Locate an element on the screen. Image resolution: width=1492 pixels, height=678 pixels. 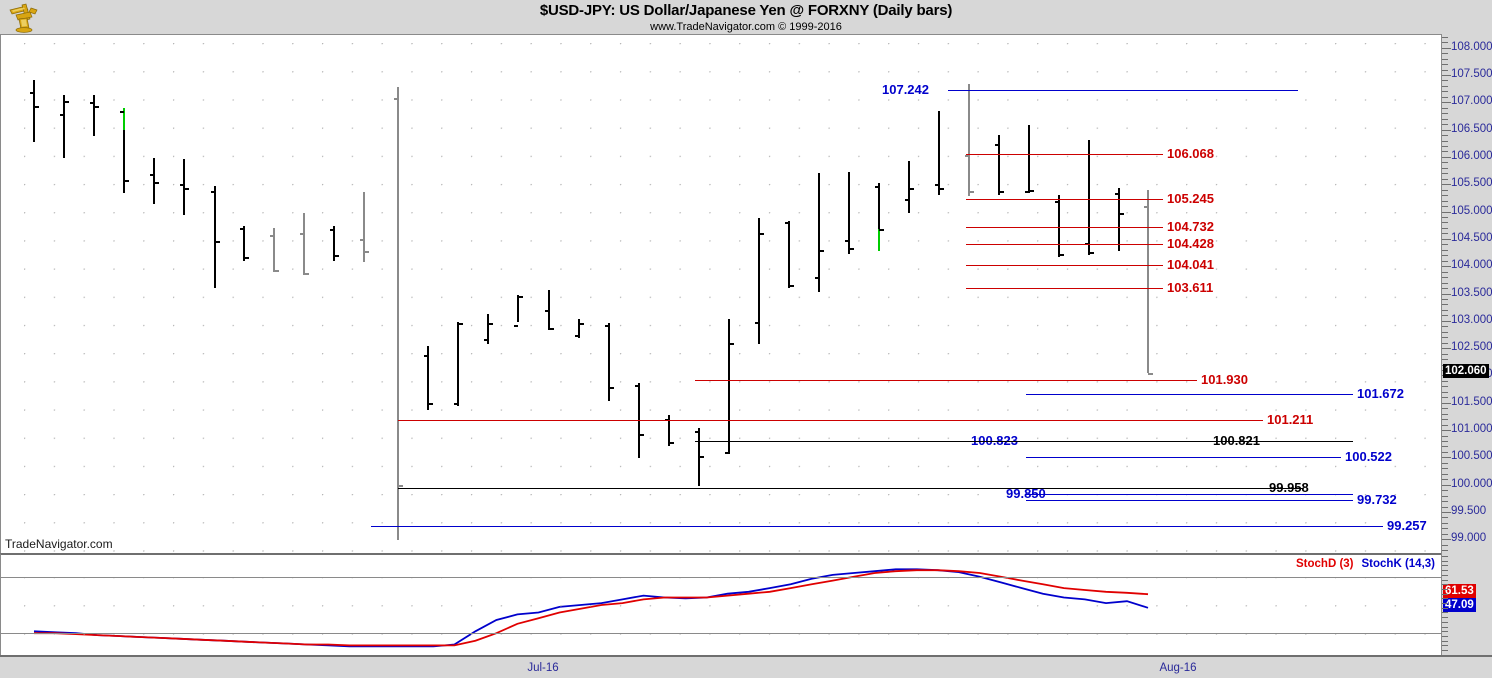
stoch-k-legend: StochK (14,3) is located at coordinates (1398, 564).